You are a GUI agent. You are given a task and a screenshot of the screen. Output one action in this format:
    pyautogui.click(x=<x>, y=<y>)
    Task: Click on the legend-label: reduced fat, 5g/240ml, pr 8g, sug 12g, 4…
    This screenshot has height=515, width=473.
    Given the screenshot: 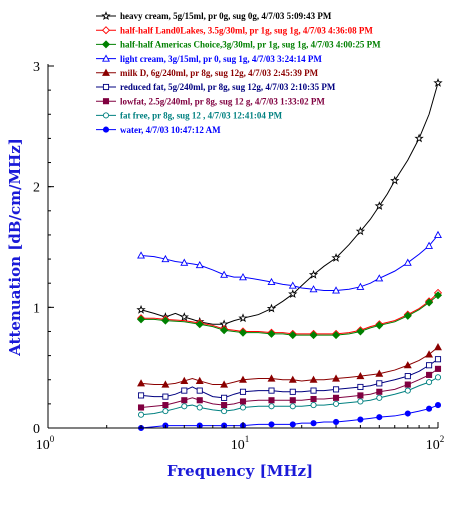 What is the action you would take?
    pyautogui.click(x=228, y=87)
    